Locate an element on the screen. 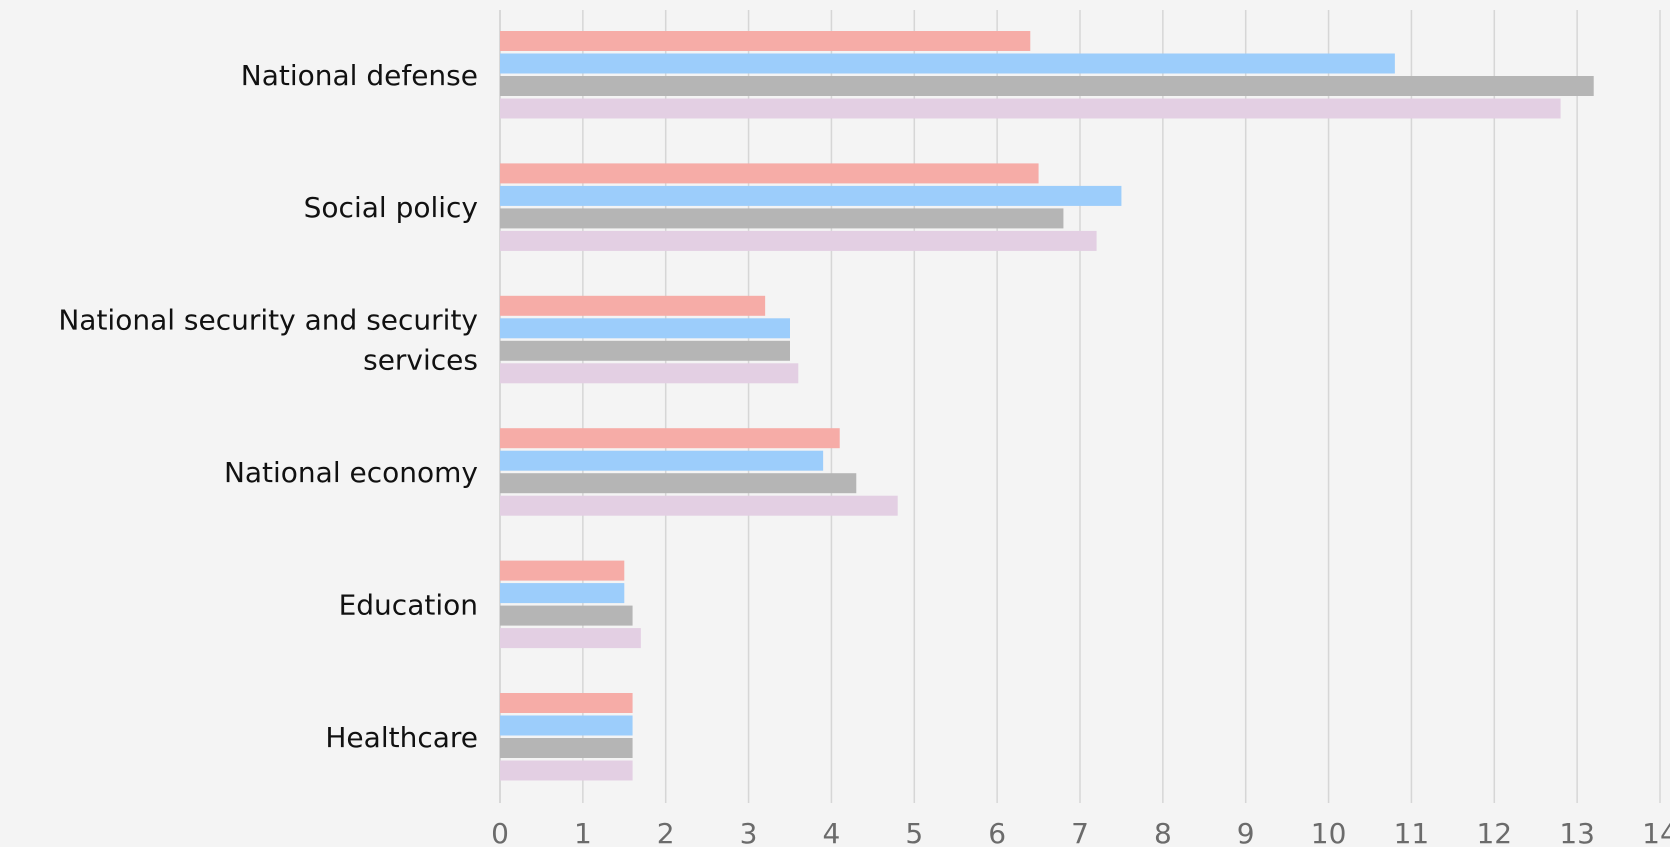  x-tick-label-11: 11 is located at coordinates (1412, 832).